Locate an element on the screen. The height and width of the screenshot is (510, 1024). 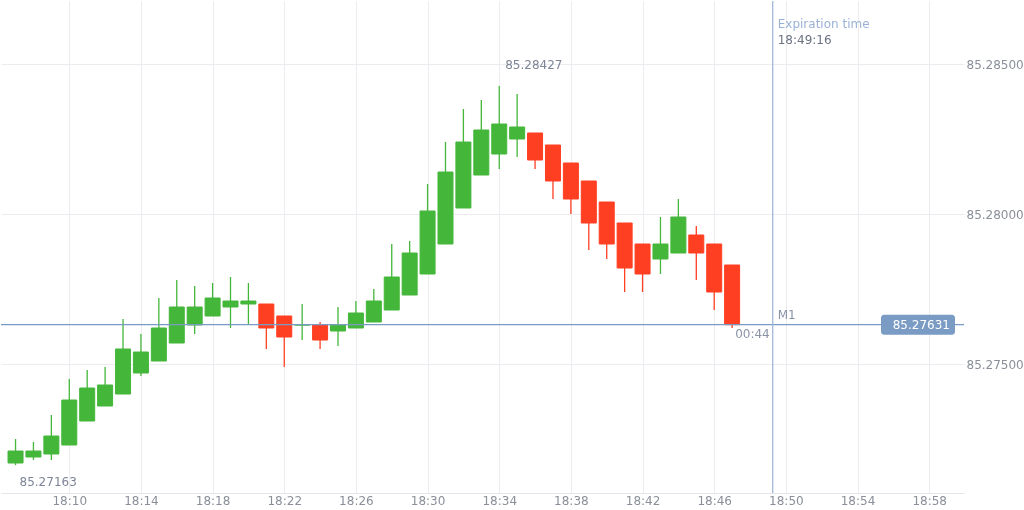
annotation: 18:49:16 is located at coordinates (804, 40).